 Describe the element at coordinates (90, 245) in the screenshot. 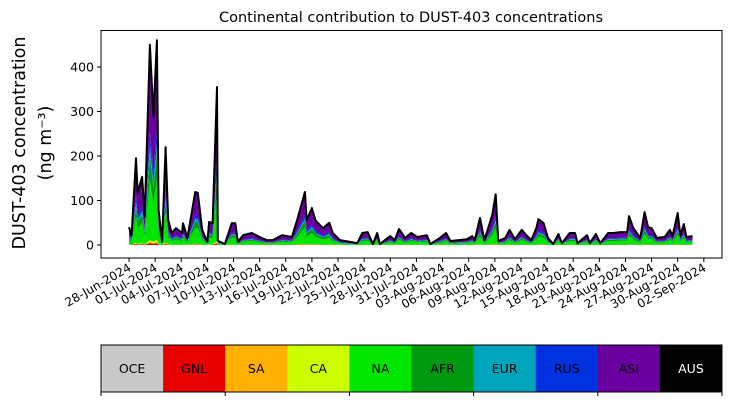

I see `y-tick-label: 0` at that location.